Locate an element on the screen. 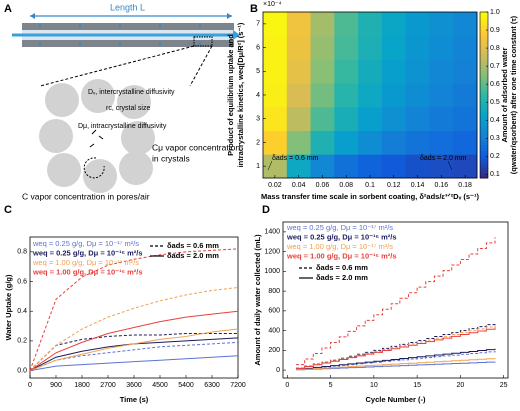  cycle-arrow is located at coordinates (94, 168).